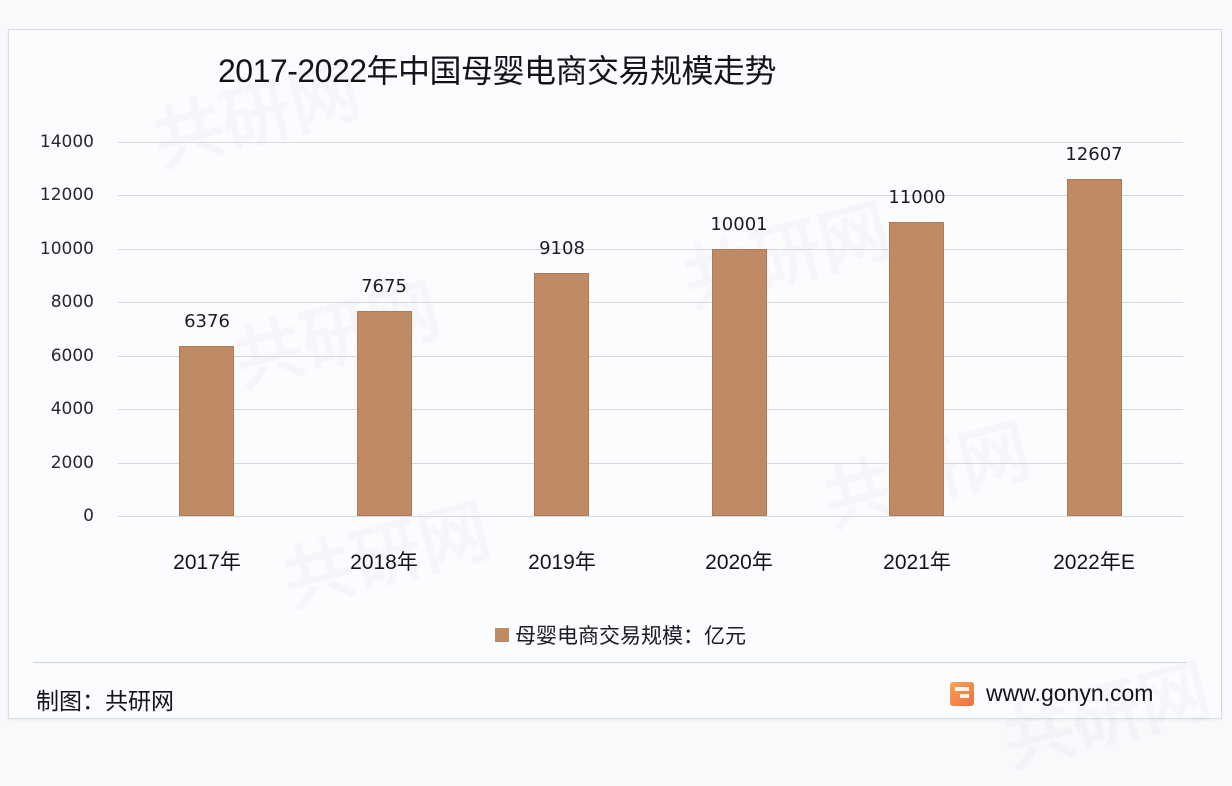 This screenshot has width=1232, height=786. Describe the element at coordinates (562, 248) in the screenshot. I see `bar-value-label: 9108` at that location.